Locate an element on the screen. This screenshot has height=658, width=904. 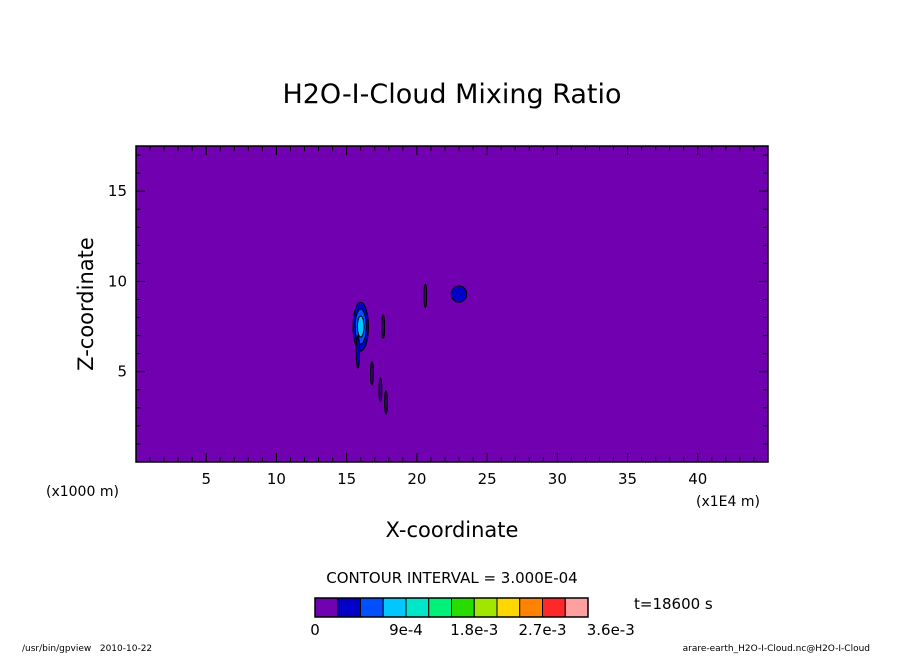
y-unit-label: (x1000 m) is located at coordinates (82, 492).